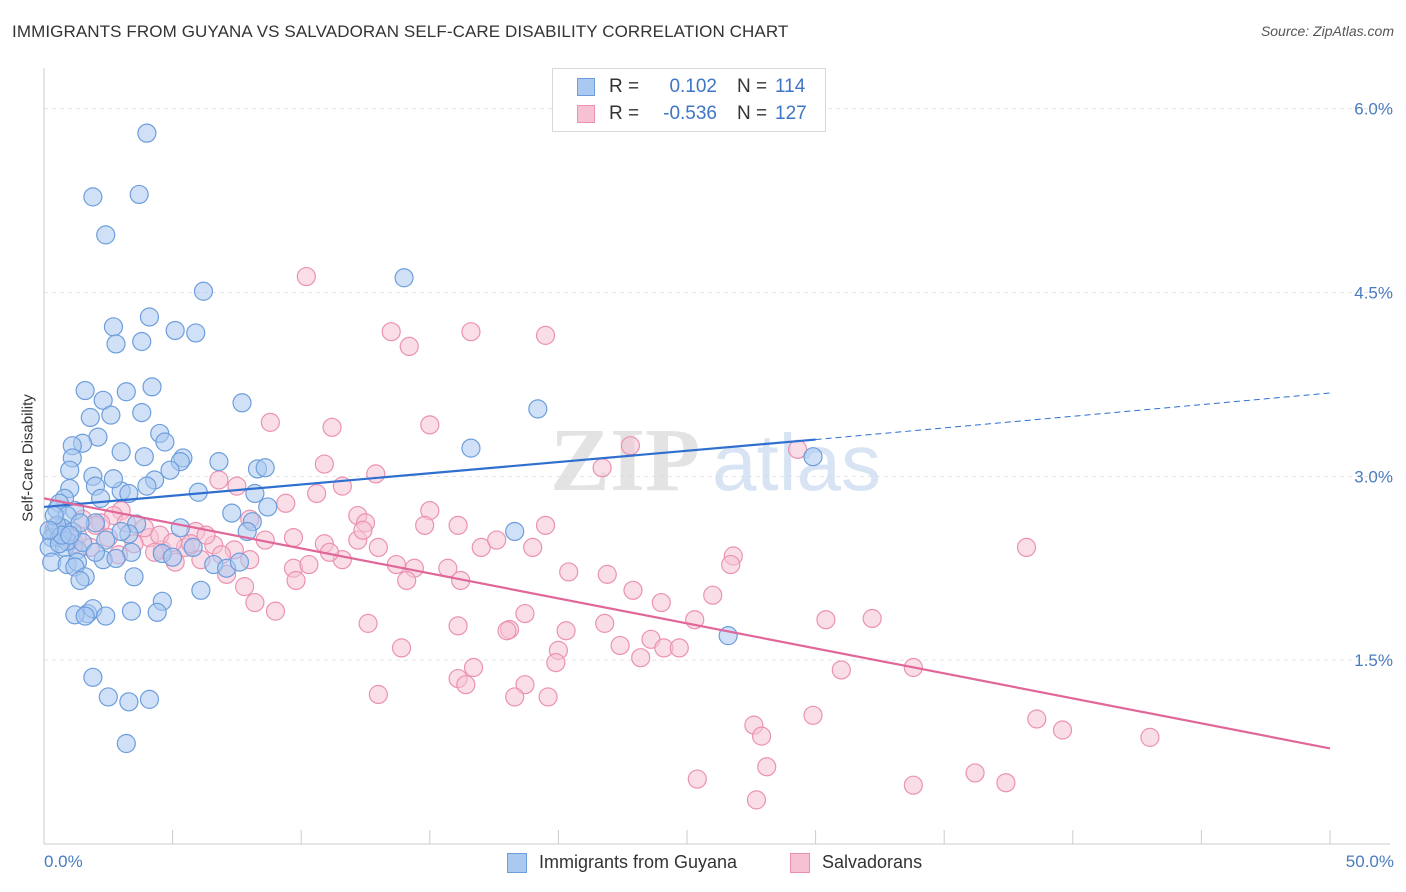 The image size is (1406, 892). What do you see at coordinates (752, 113) in the screenshot?
I see `n-label: N =` at bounding box center [752, 113].